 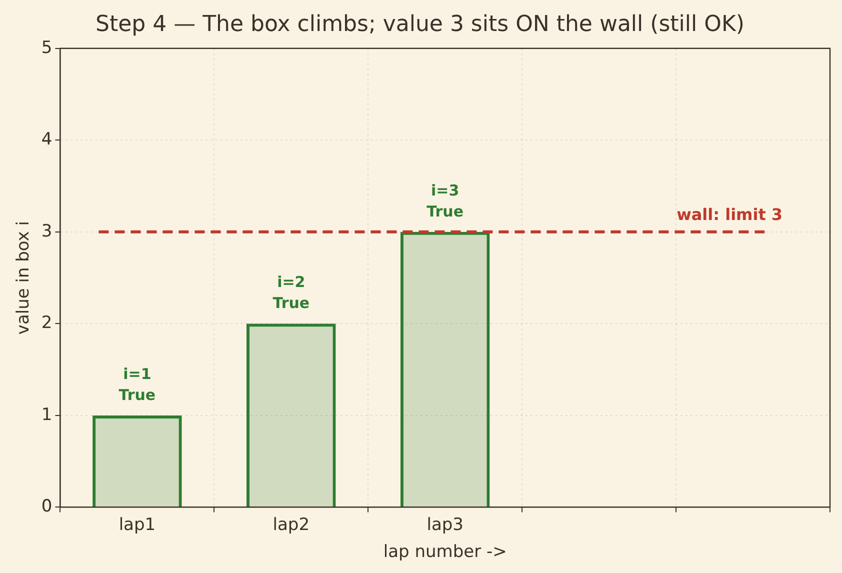 I want to click on y-tick-label: 5, so click(x=46, y=48).